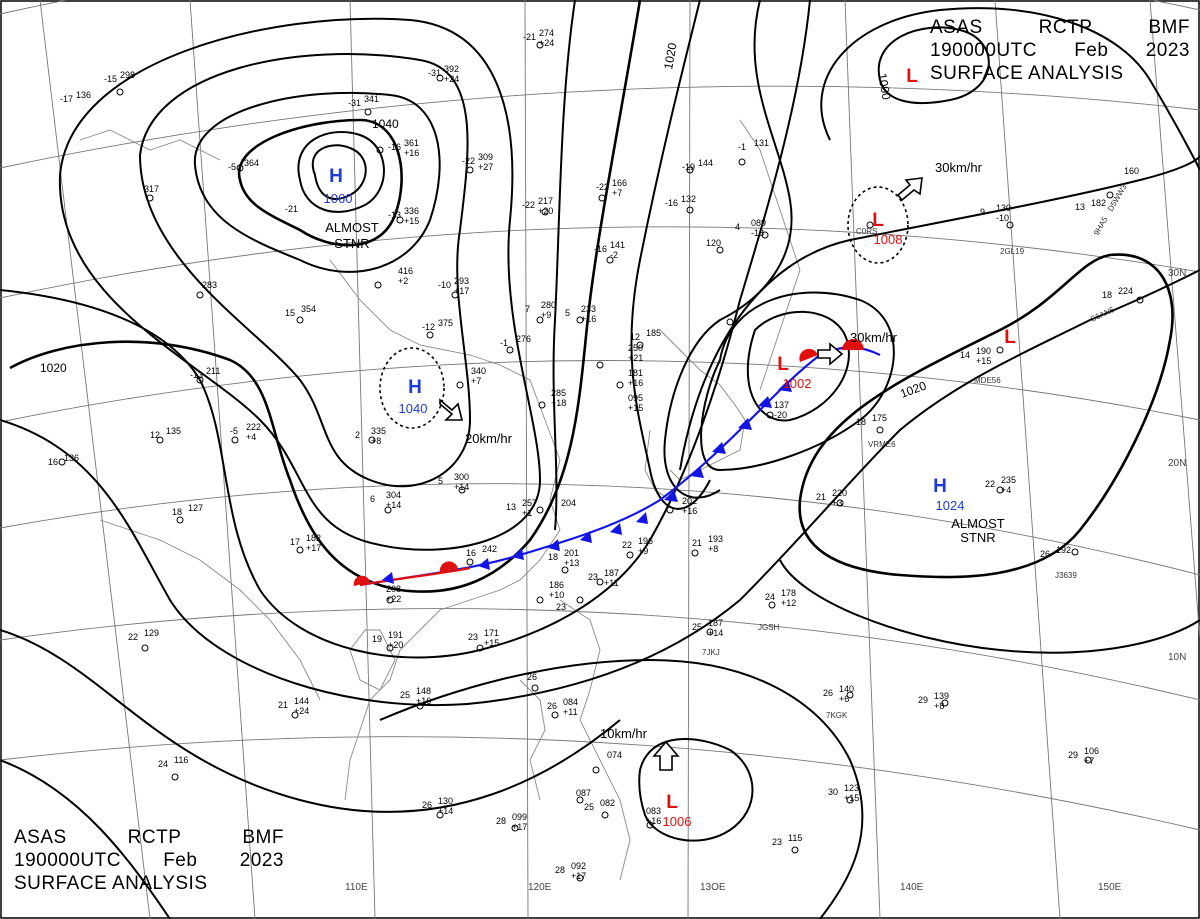  I want to click on station-pressure-tendency: +18, so click(558, 403).